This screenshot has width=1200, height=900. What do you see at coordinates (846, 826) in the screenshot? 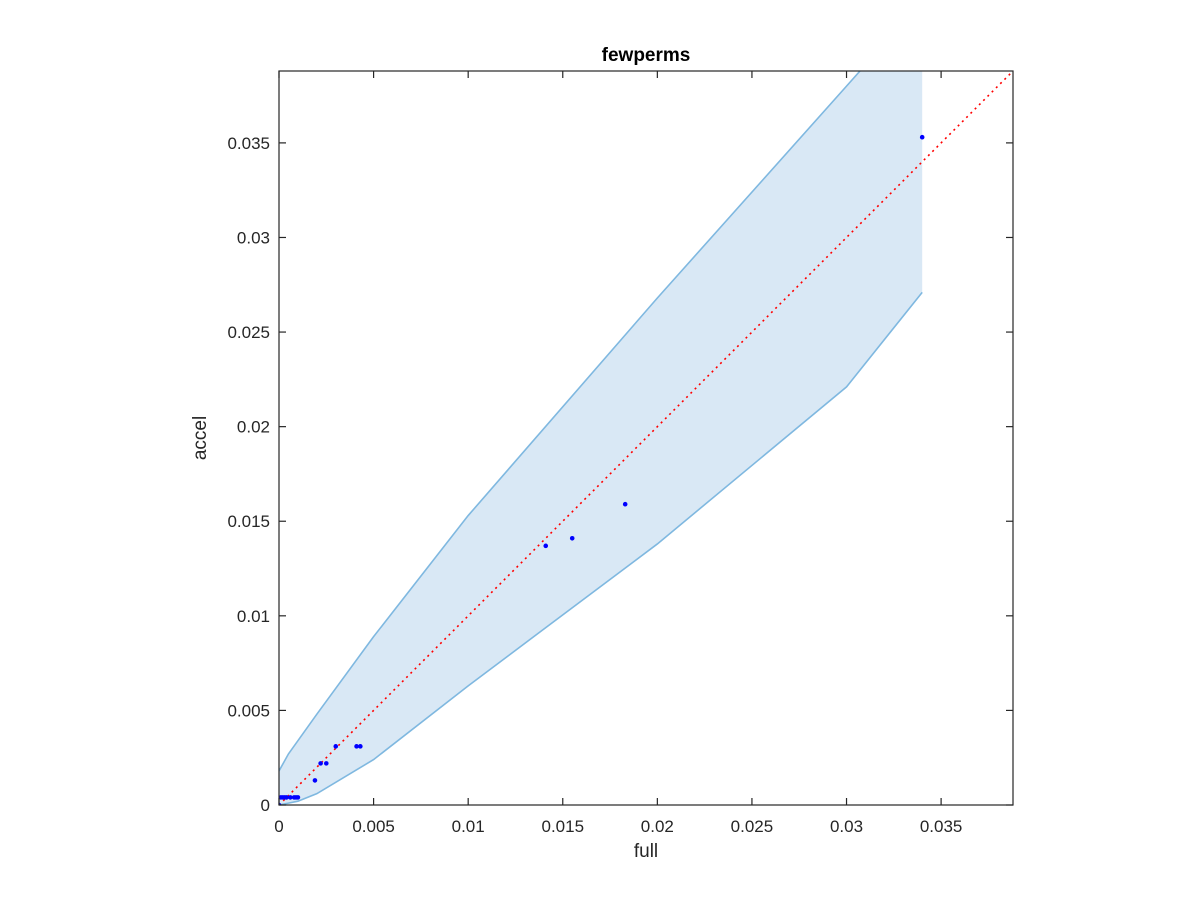
I see `x-tick-label: 0.03` at bounding box center [846, 826].